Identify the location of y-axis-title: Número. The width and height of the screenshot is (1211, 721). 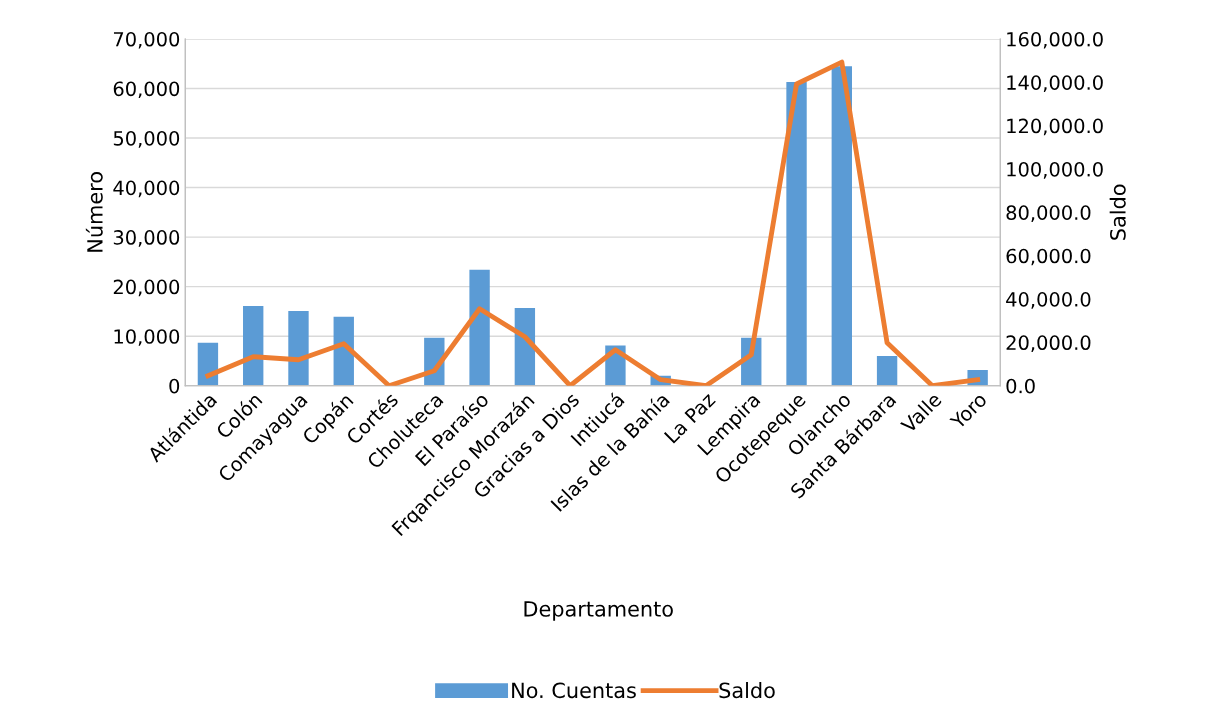
(94, 212).